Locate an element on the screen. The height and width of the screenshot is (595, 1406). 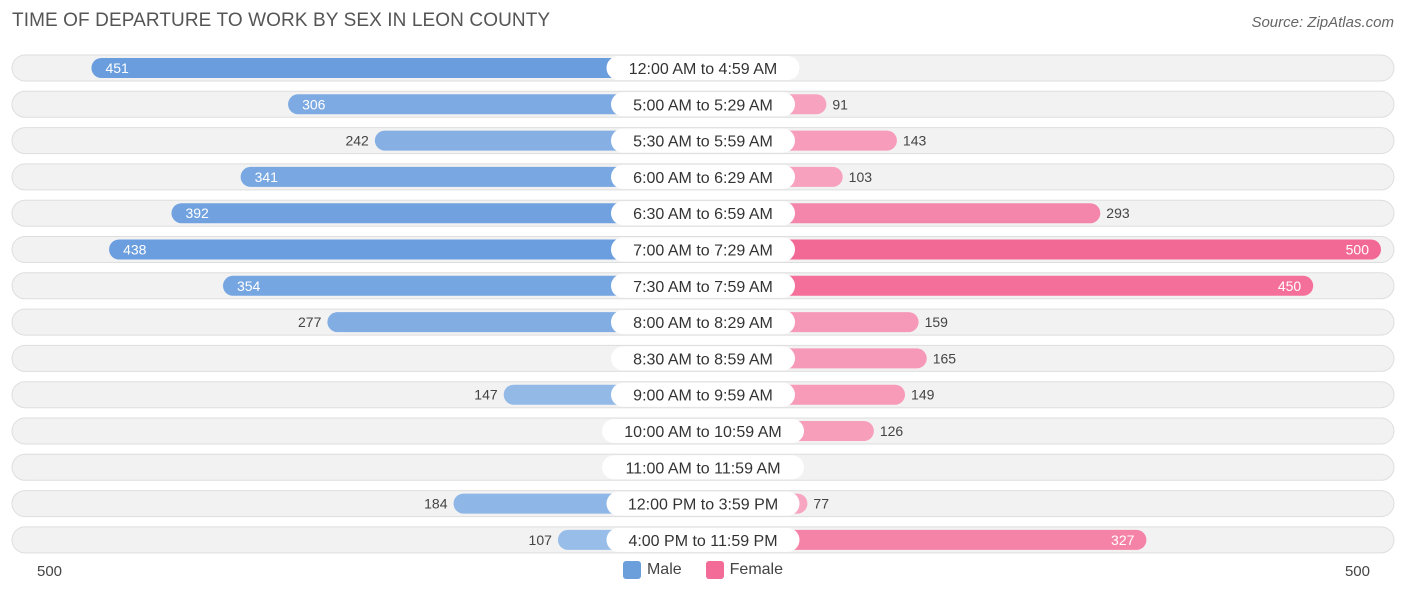
legend-swatch-female is located at coordinates (714, 570).